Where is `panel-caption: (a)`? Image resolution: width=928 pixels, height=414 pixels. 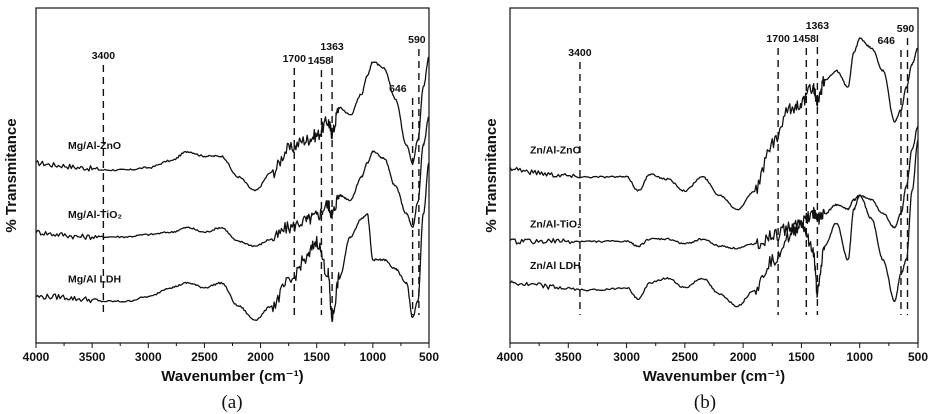
panel-caption: (a) is located at coordinates (231, 402).